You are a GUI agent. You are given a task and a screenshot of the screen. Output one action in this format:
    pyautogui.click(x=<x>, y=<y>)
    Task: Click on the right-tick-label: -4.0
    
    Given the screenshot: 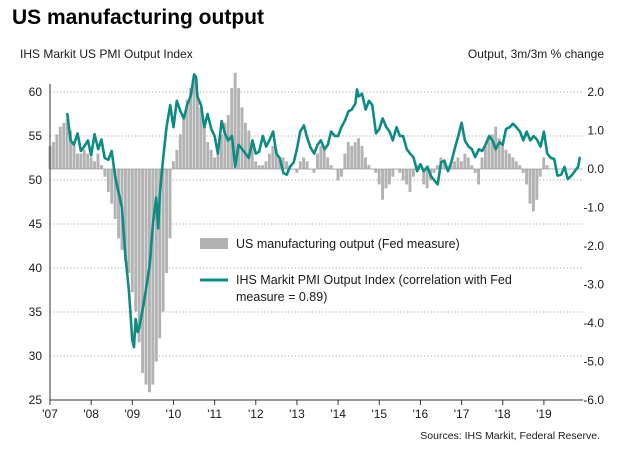 What is the action you would take?
    pyautogui.click(x=593, y=323)
    